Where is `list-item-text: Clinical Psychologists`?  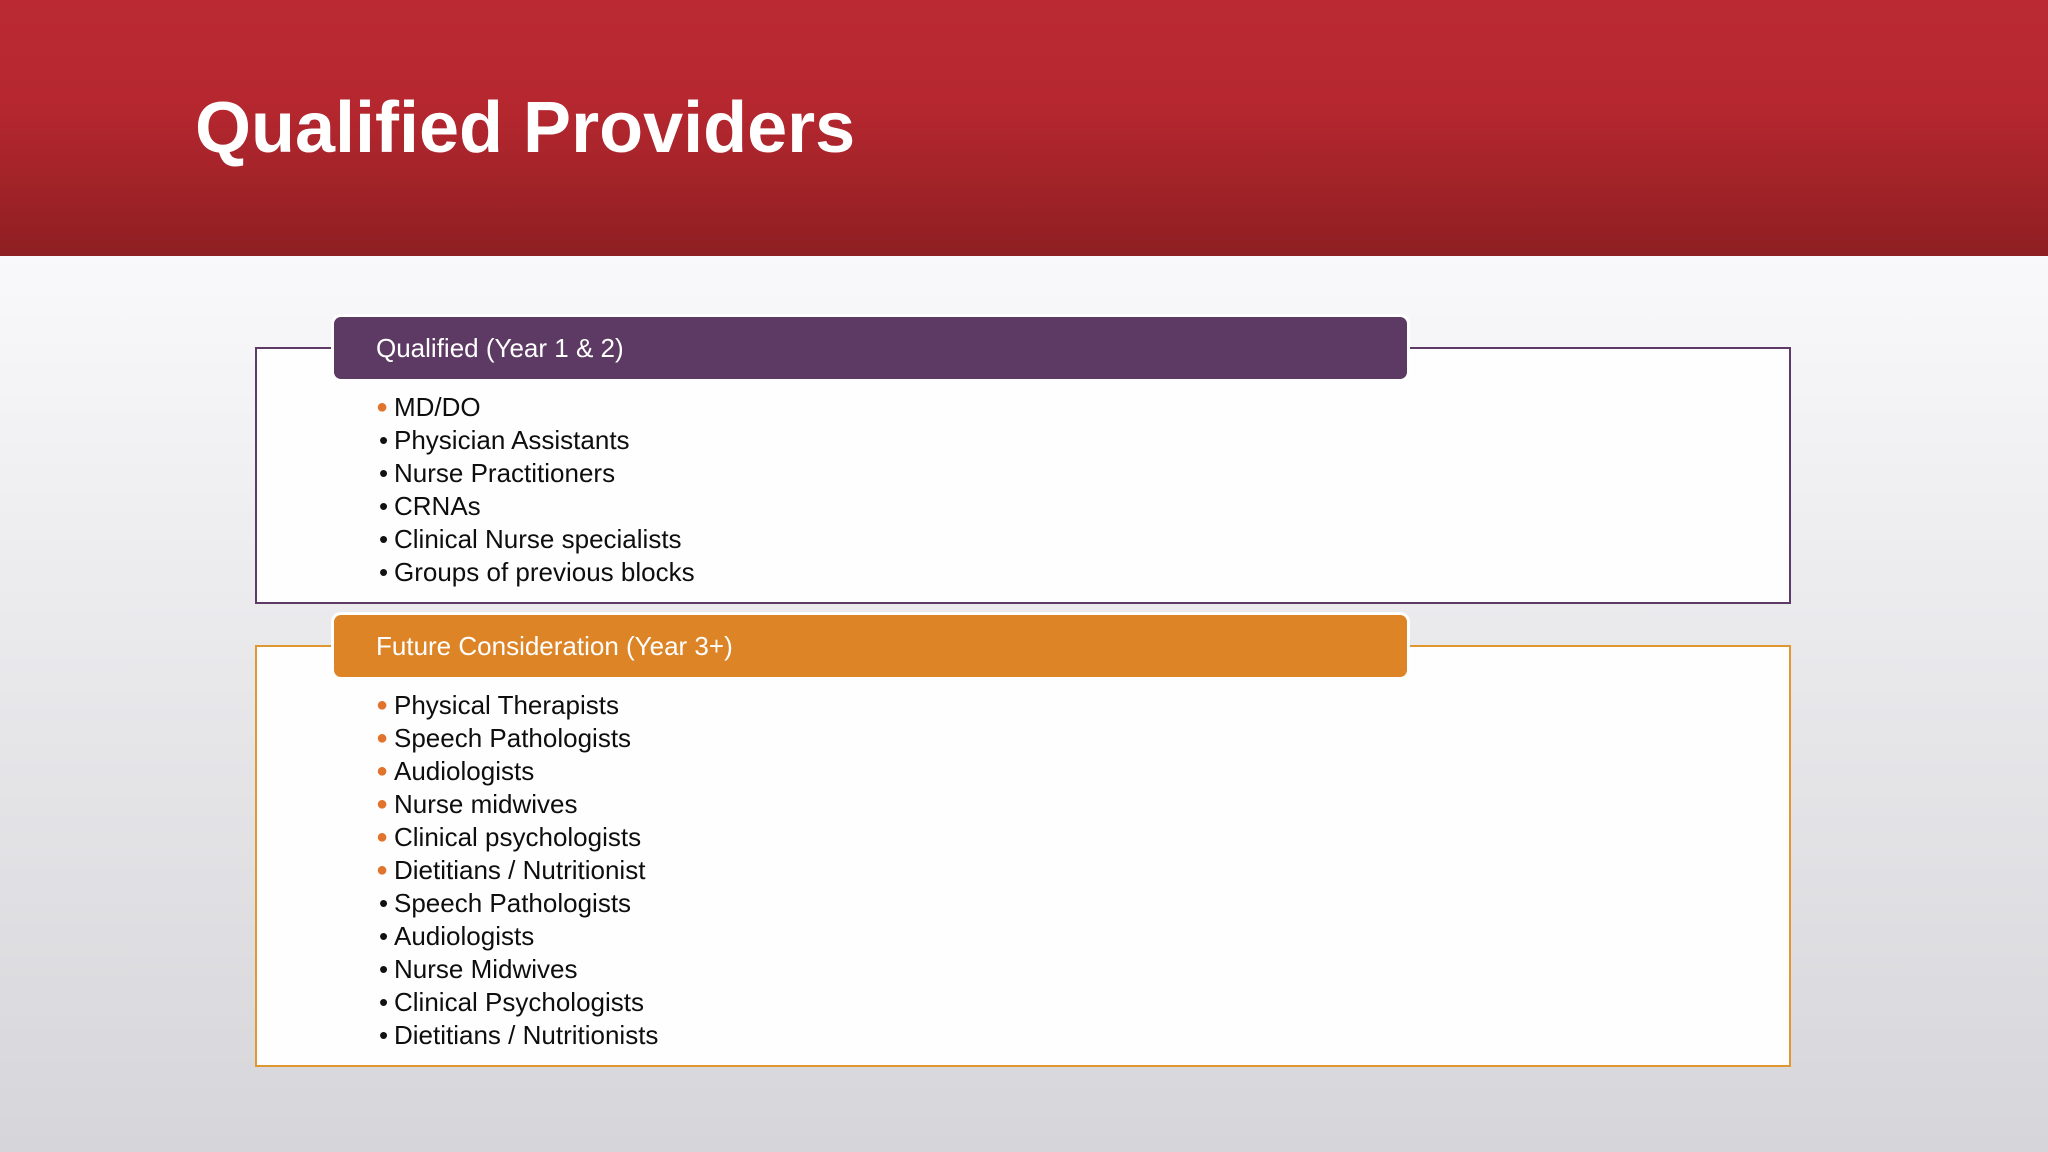
list-item-text: Clinical Psychologists is located at coordinates (519, 1002).